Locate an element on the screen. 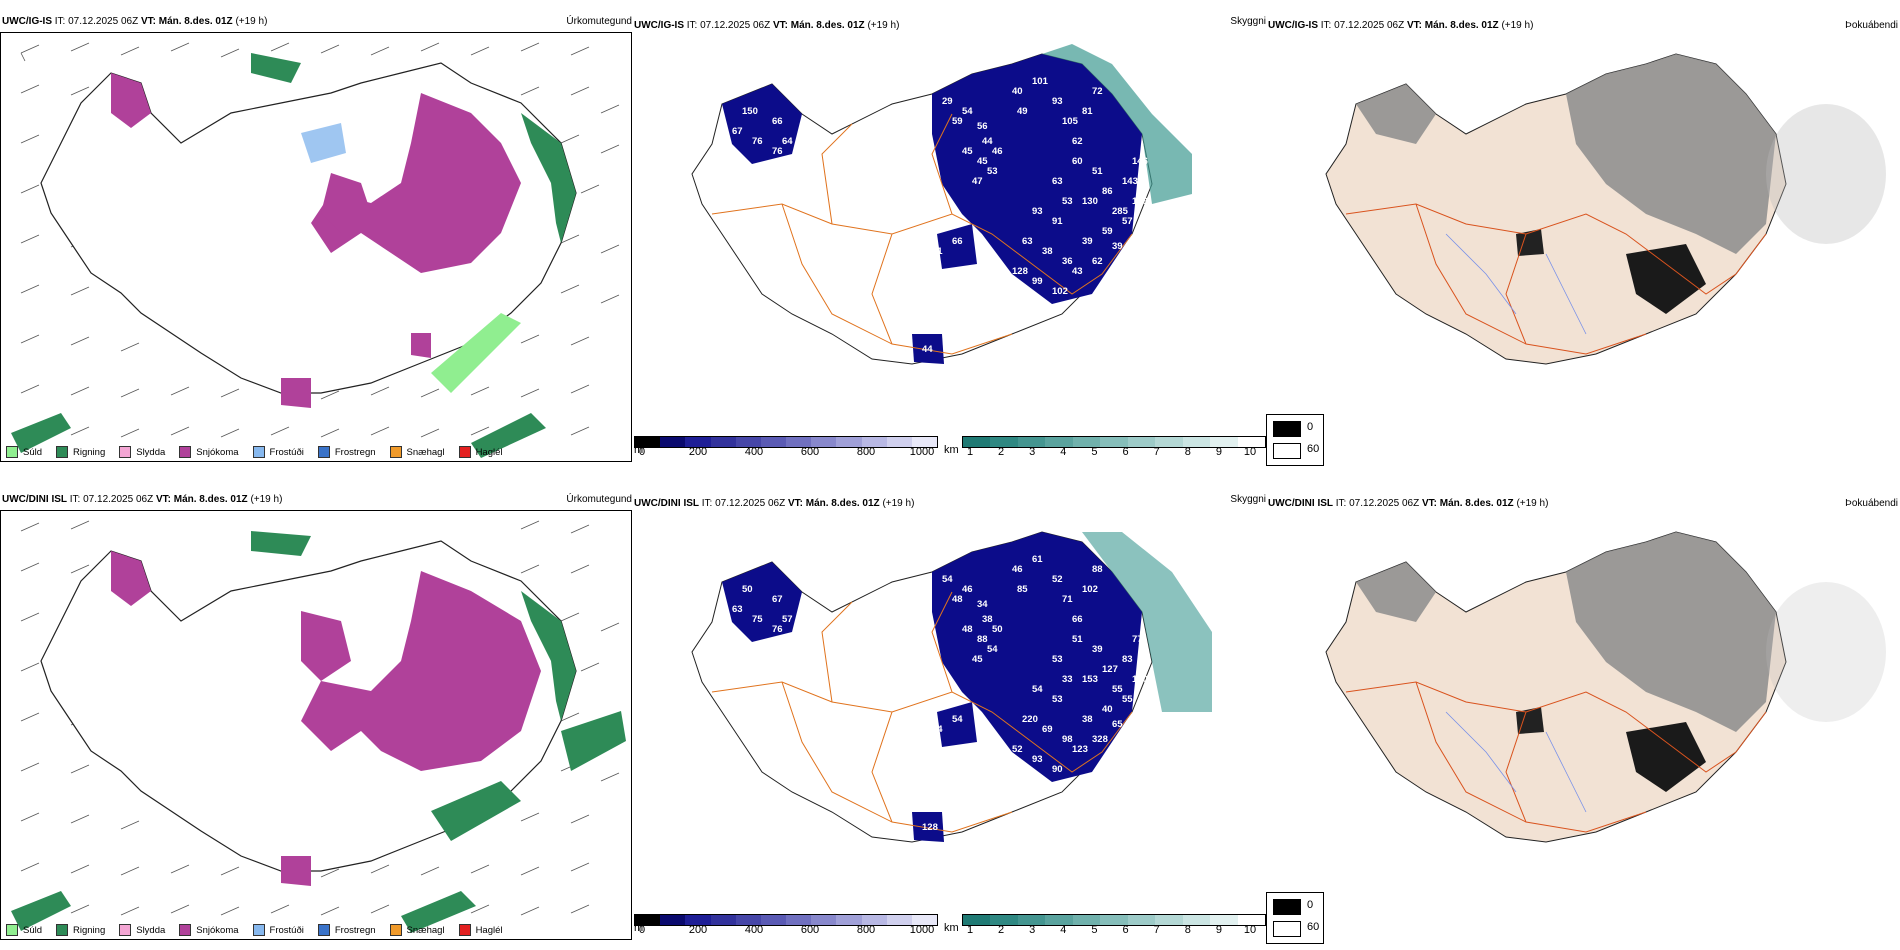  visibility-value-label: 49 is located at coordinates (1022, 111).